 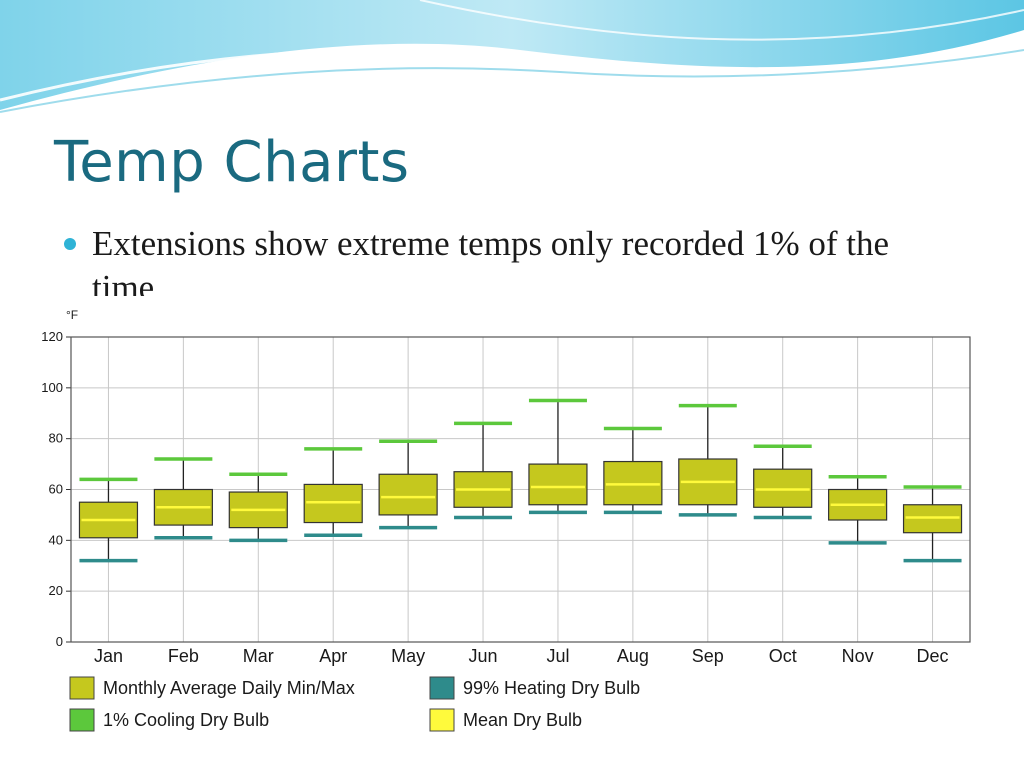 I want to click on y-unit-label: °F, so click(x=72, y=315).